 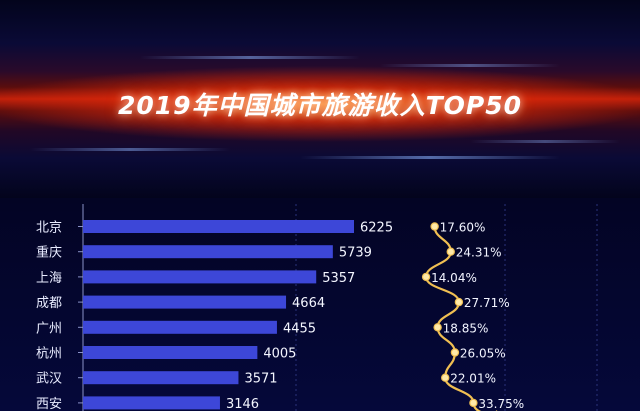 What do you see at coordinates (242, 404) in the screenshot?
I see `bar-value-label: 3146` at bounding box center [242, 404].